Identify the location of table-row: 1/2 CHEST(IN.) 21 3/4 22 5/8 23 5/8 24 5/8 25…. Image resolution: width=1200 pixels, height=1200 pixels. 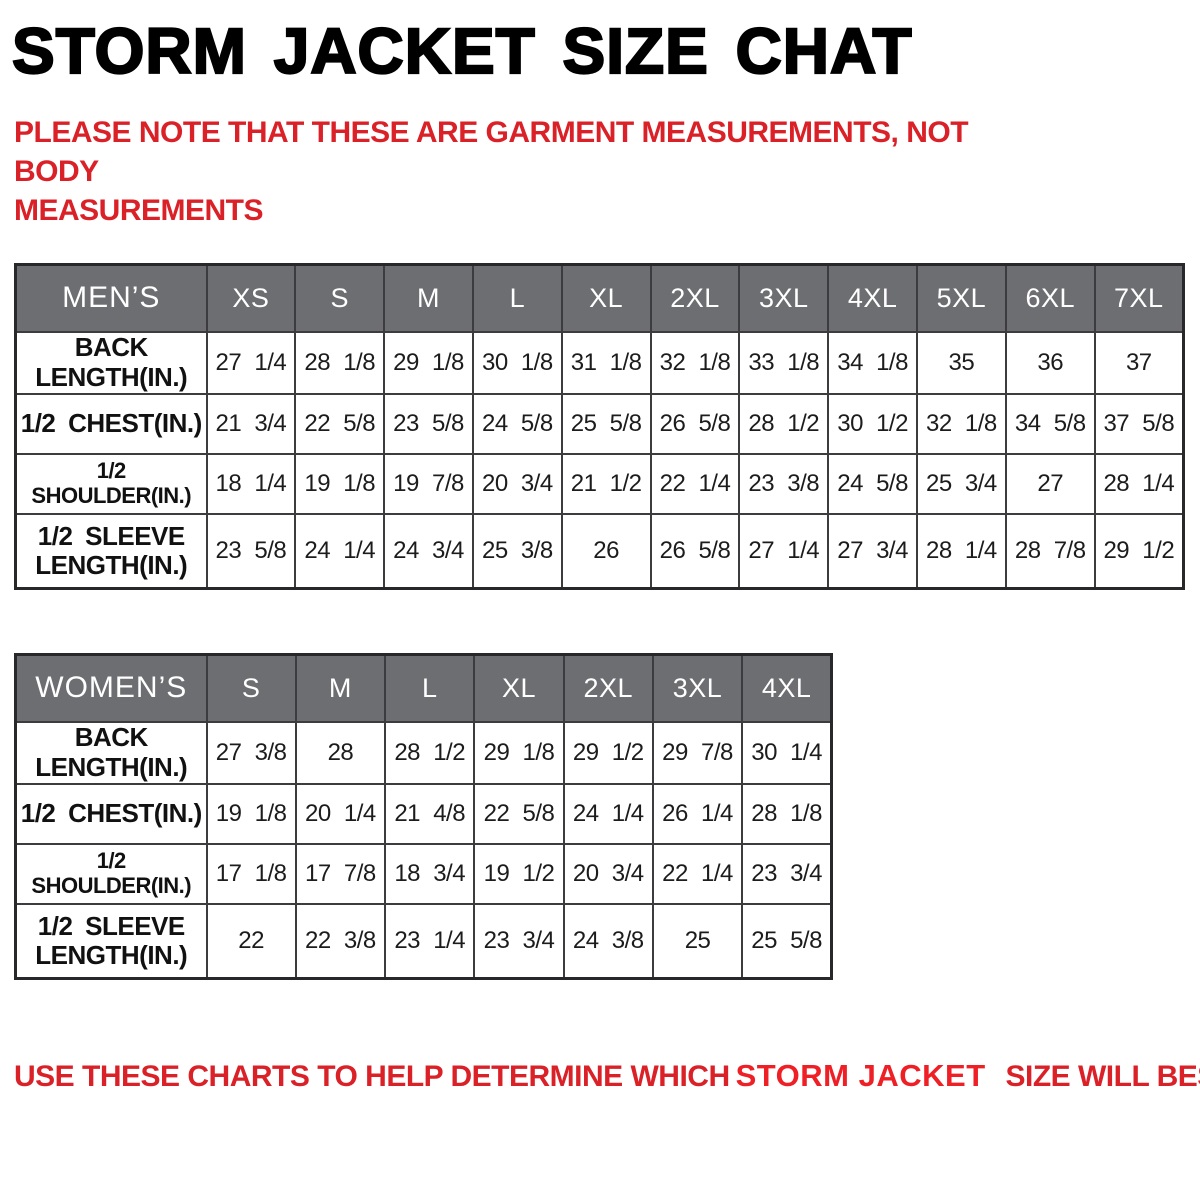
(599, 423).